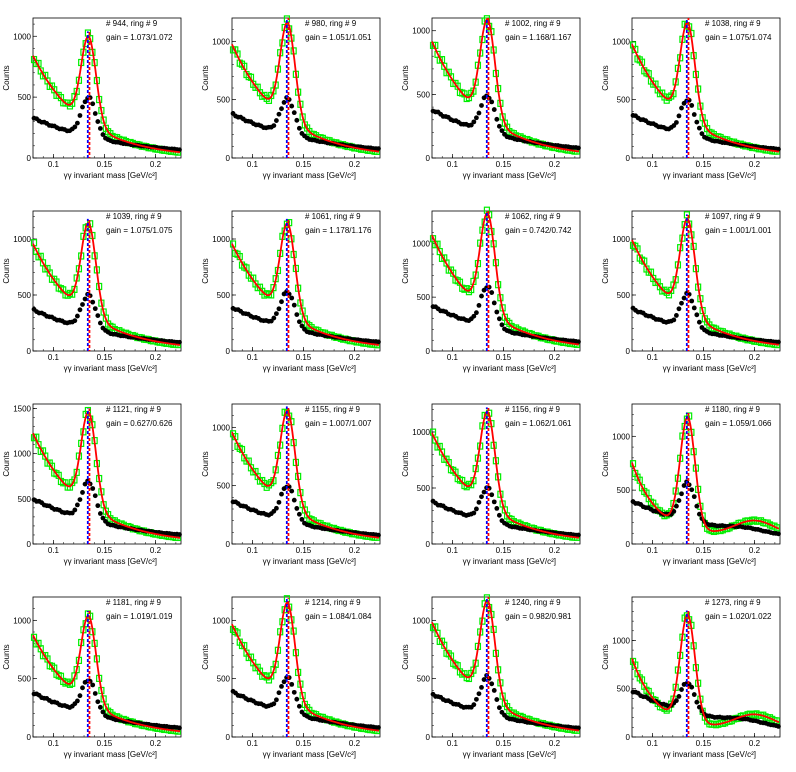 Image resolution: width=796 pixels, height=772 pixels. What do you see at coordinates (338, 423) in the screenshot?
I see `gain-label: gain = 1.007/1.007` at bounding box center [338, 423].